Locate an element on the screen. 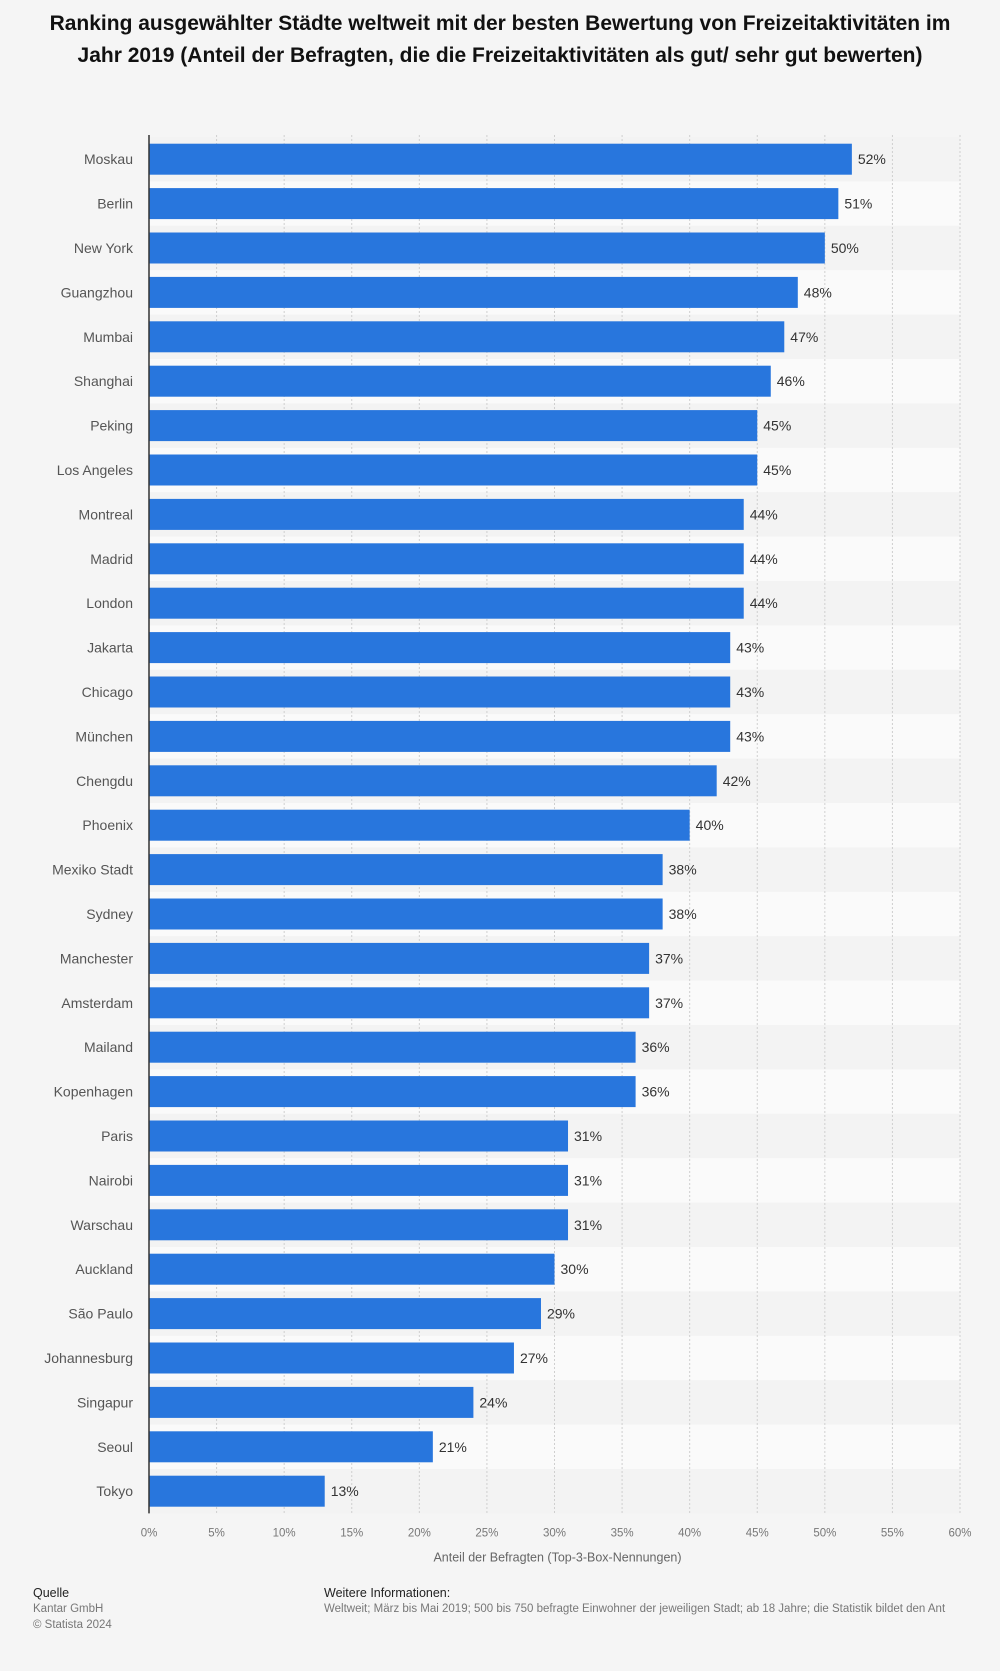 Image resolution: width=1000 pixels, height=1671 pixels. category-label: Amsterdam is located at coordinates (97, 1003).